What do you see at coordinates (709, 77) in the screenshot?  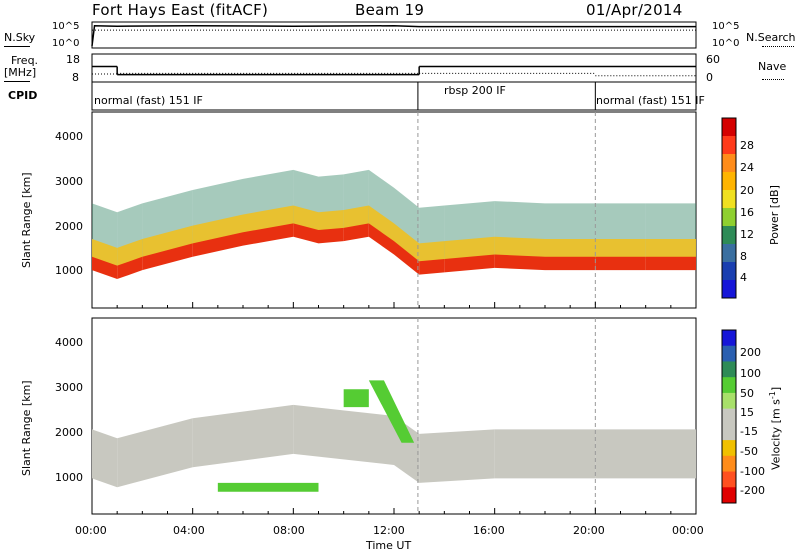 I see `freq-right-tick-bottom: 0` at bounding box center [709, 77].